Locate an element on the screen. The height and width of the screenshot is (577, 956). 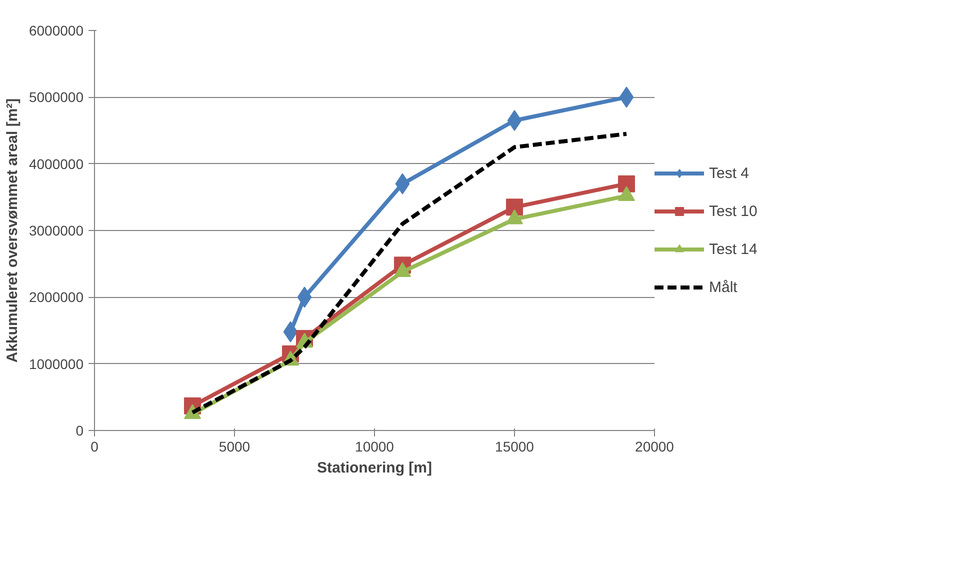
legend-label: Test 14 is located at coordinates (733, 249).